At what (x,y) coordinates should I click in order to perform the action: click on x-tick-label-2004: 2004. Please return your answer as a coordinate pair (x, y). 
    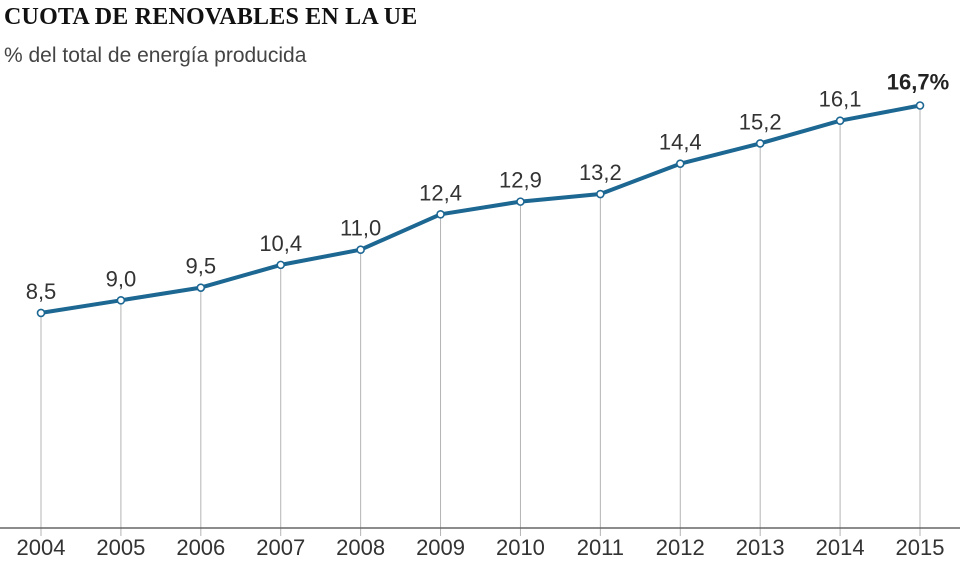
    Looking at the image, I should click on (41, 547).